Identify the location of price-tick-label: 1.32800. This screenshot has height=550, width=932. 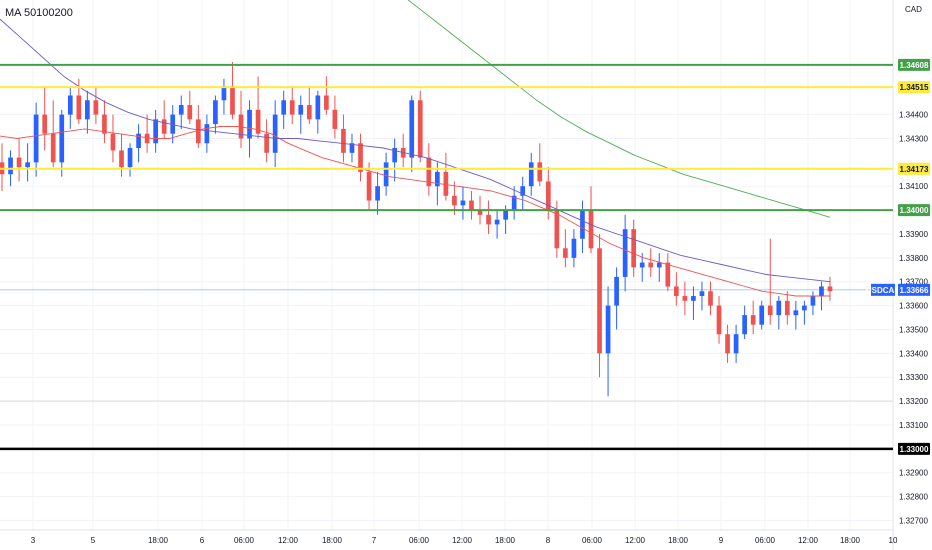
(913, 497).